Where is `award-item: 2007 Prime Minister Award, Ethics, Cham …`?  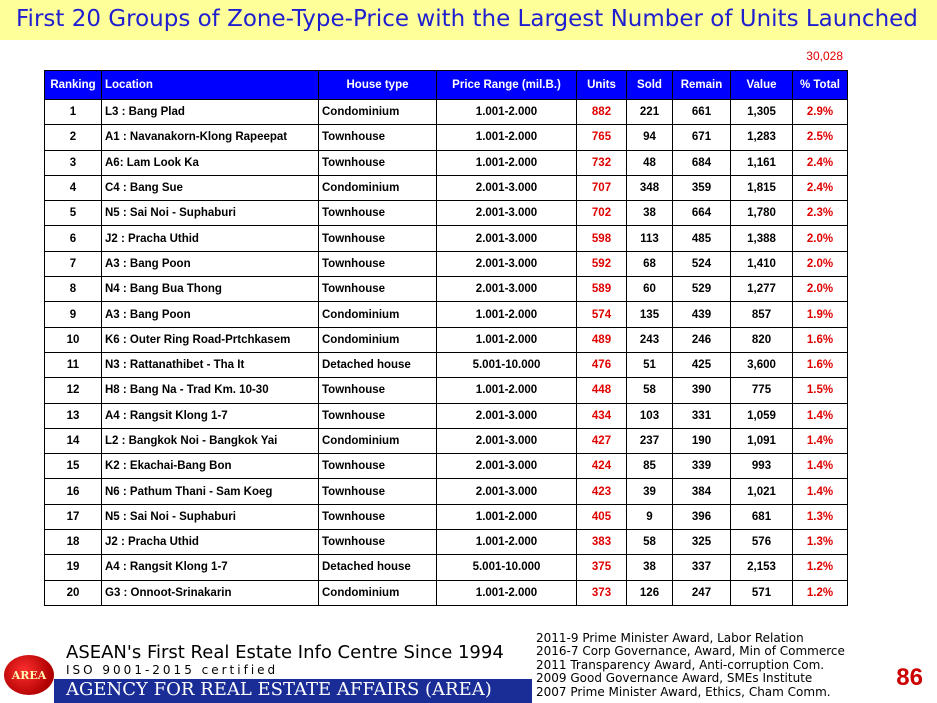 award-item: 2007 Prime Minister Award, Ethics, Cham … is located at coordinates (683, 691).